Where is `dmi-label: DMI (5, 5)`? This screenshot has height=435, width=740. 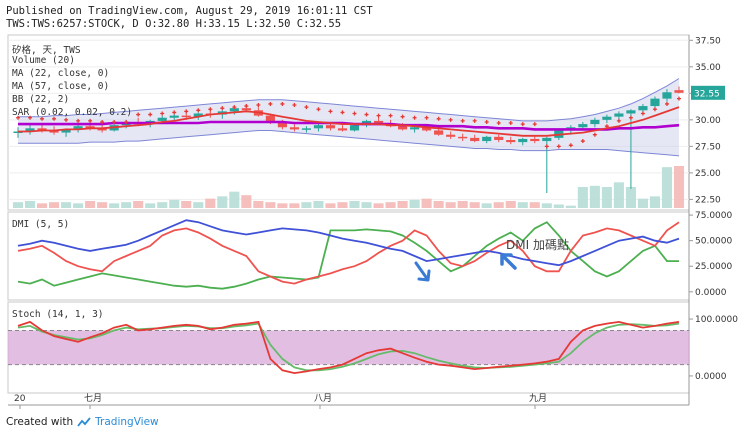
dmi-label: DMI (5, 5) is located at coordinates (41, 224).